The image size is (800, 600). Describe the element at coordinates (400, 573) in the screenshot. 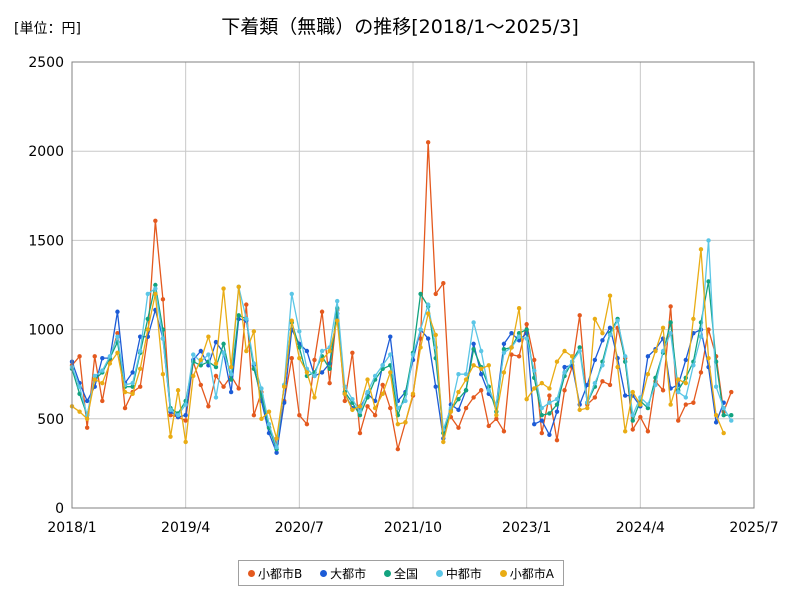

I see `legend-item: 全国` at that location.